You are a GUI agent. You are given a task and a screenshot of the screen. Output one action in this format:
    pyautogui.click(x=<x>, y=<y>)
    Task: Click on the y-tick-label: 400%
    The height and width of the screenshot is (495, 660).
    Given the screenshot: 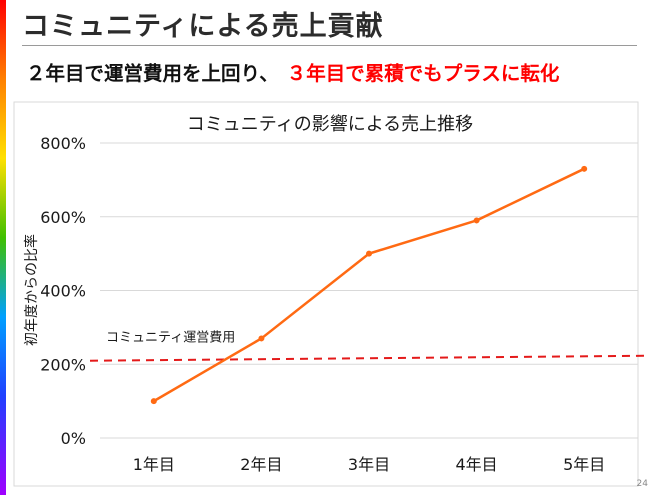 What is the action you would take?
    pyautogui.click(x=63, y=291)
    